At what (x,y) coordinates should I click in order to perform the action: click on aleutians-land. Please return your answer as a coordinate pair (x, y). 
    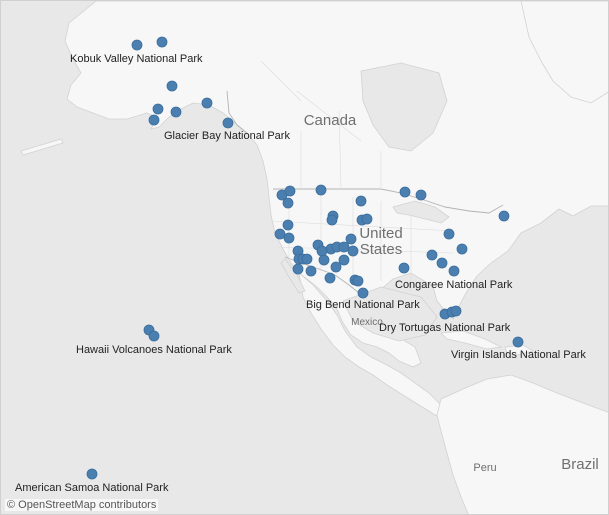
    Looking at the image, I should click on (42, 147).